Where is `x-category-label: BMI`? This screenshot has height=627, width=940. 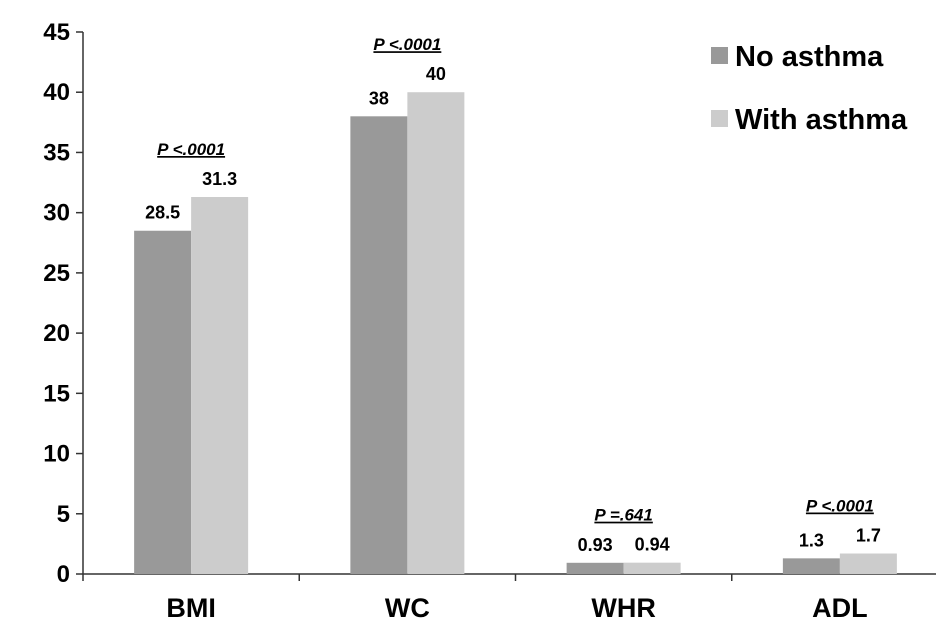
x-category-label: BMI is located at coordinates (191, 608).